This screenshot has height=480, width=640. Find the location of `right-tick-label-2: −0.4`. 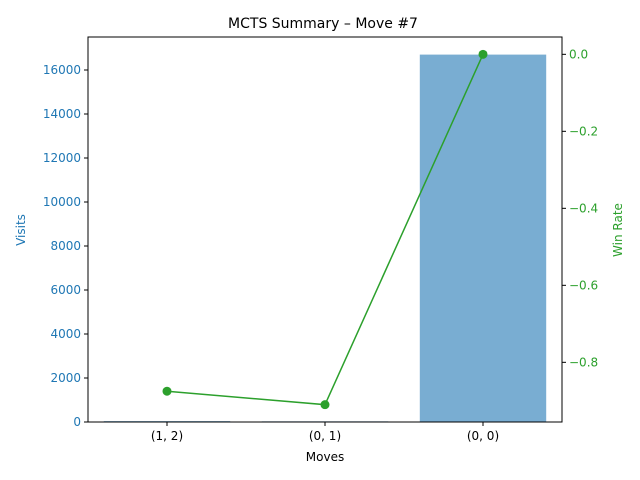

right-tick-label-2: −0.4 is located at coordinates (583, 208).